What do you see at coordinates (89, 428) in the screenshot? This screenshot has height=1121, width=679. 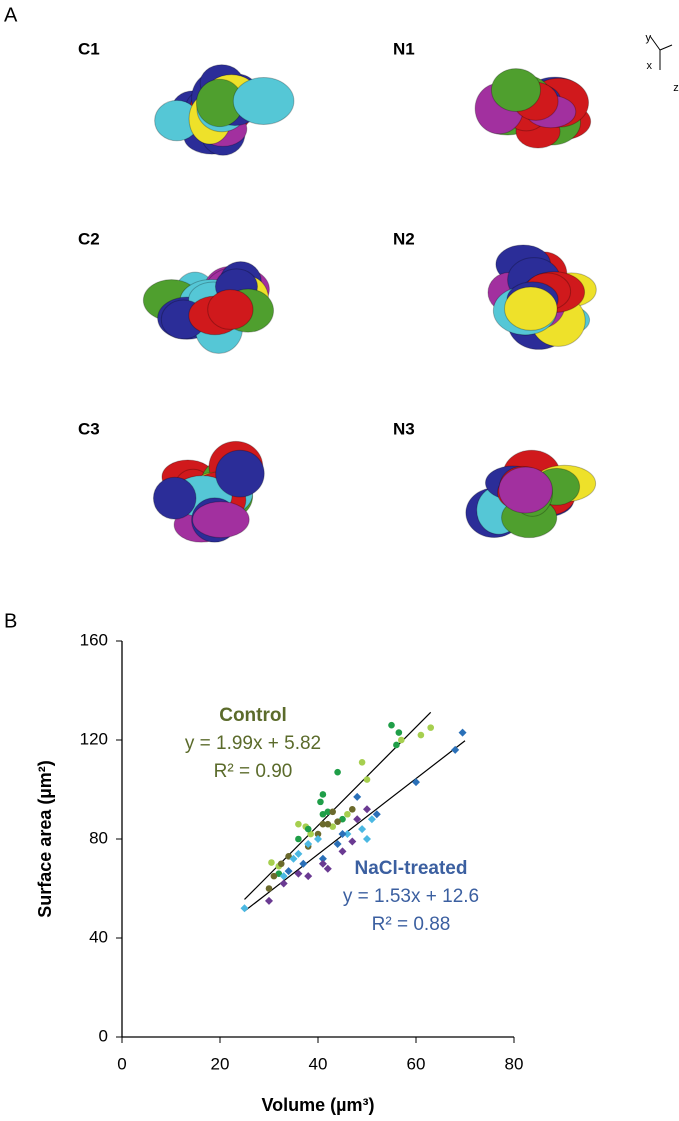 I see `render-label: C3` at bounding box center [89, 428].